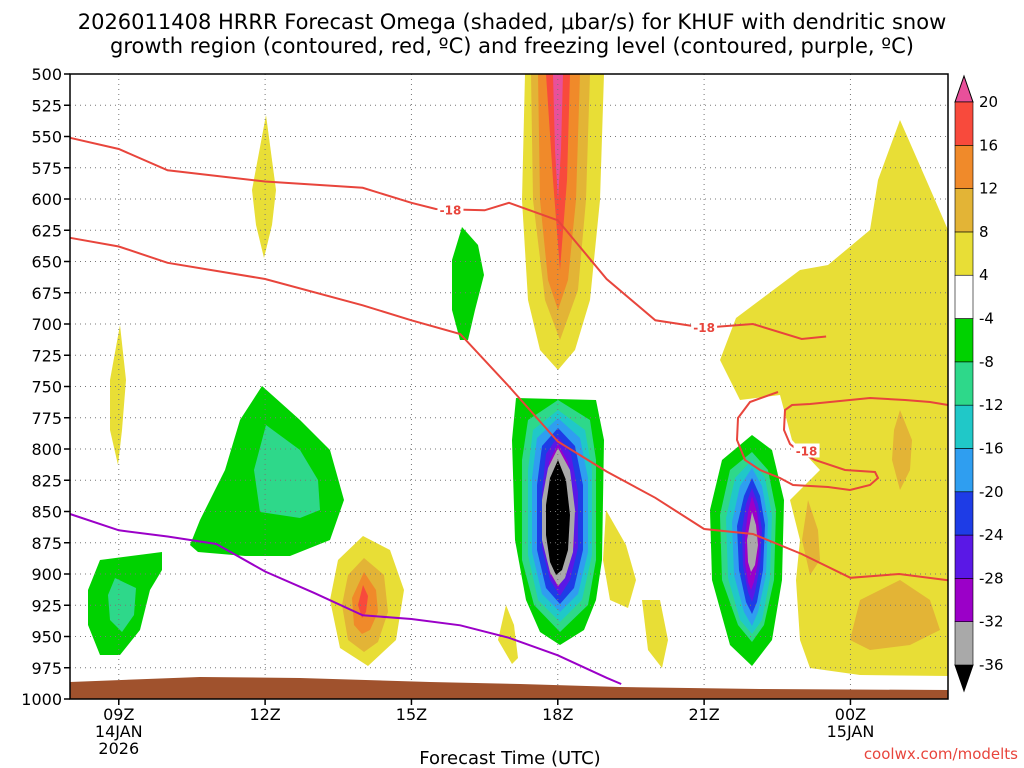 This screenshot has width=1024, height=768. I want to click on y-tick-label: 825, so click(46, 480).